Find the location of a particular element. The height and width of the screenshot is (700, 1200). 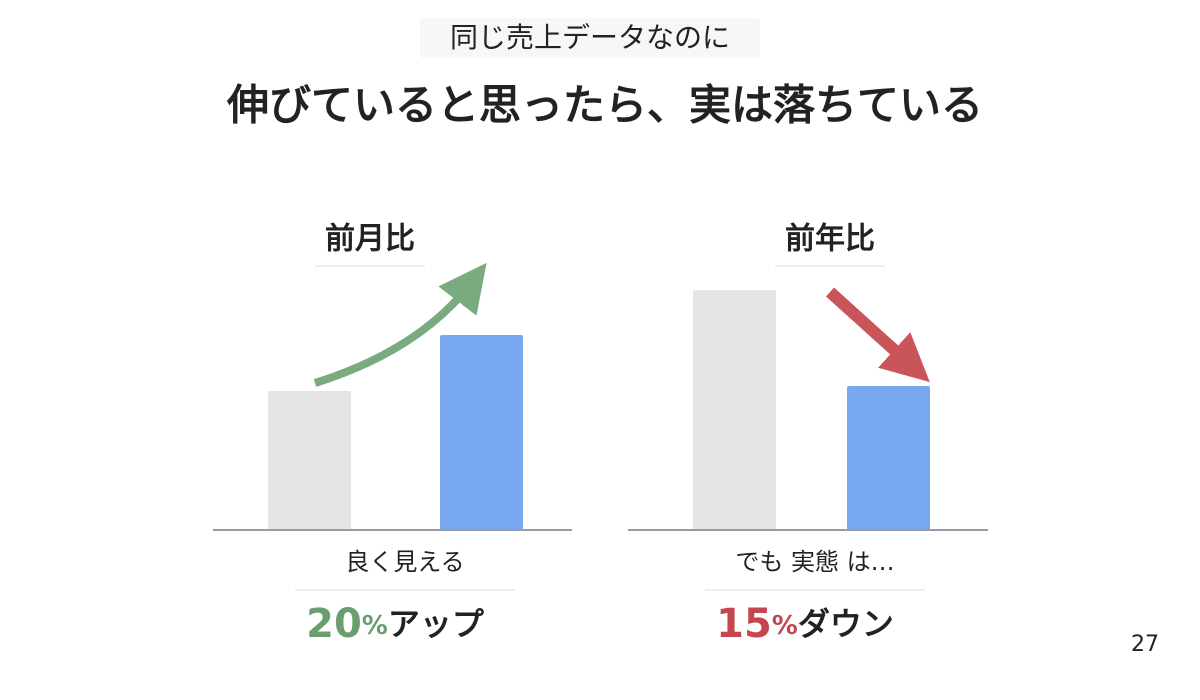

result: 15%ダウン is located at coordinates (805, 624).